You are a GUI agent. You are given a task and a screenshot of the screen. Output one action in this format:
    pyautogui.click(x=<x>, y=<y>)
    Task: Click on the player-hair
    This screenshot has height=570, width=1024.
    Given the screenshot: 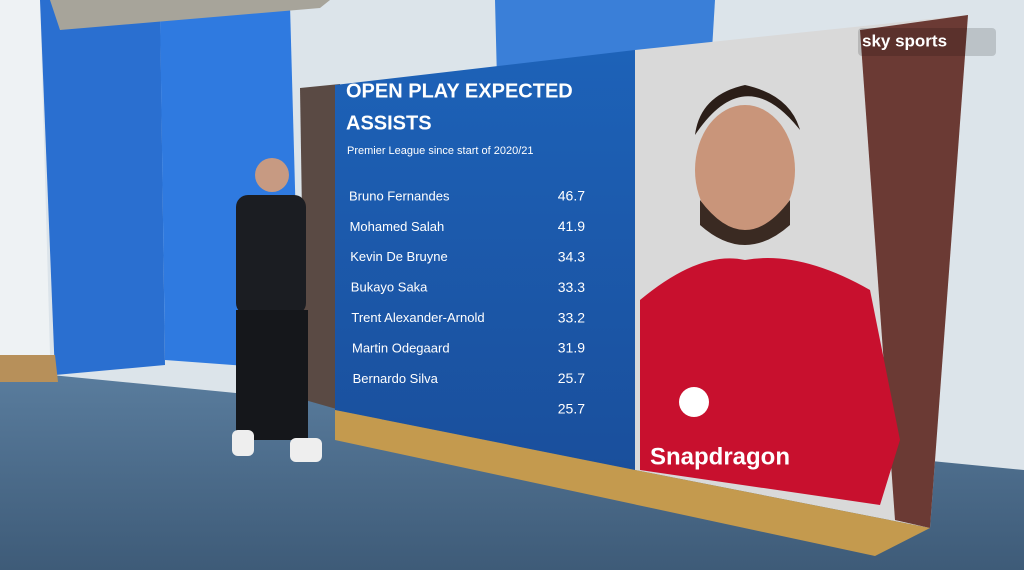 What is the action you would take?
    pyautogui.click(x=747, y=110)
    